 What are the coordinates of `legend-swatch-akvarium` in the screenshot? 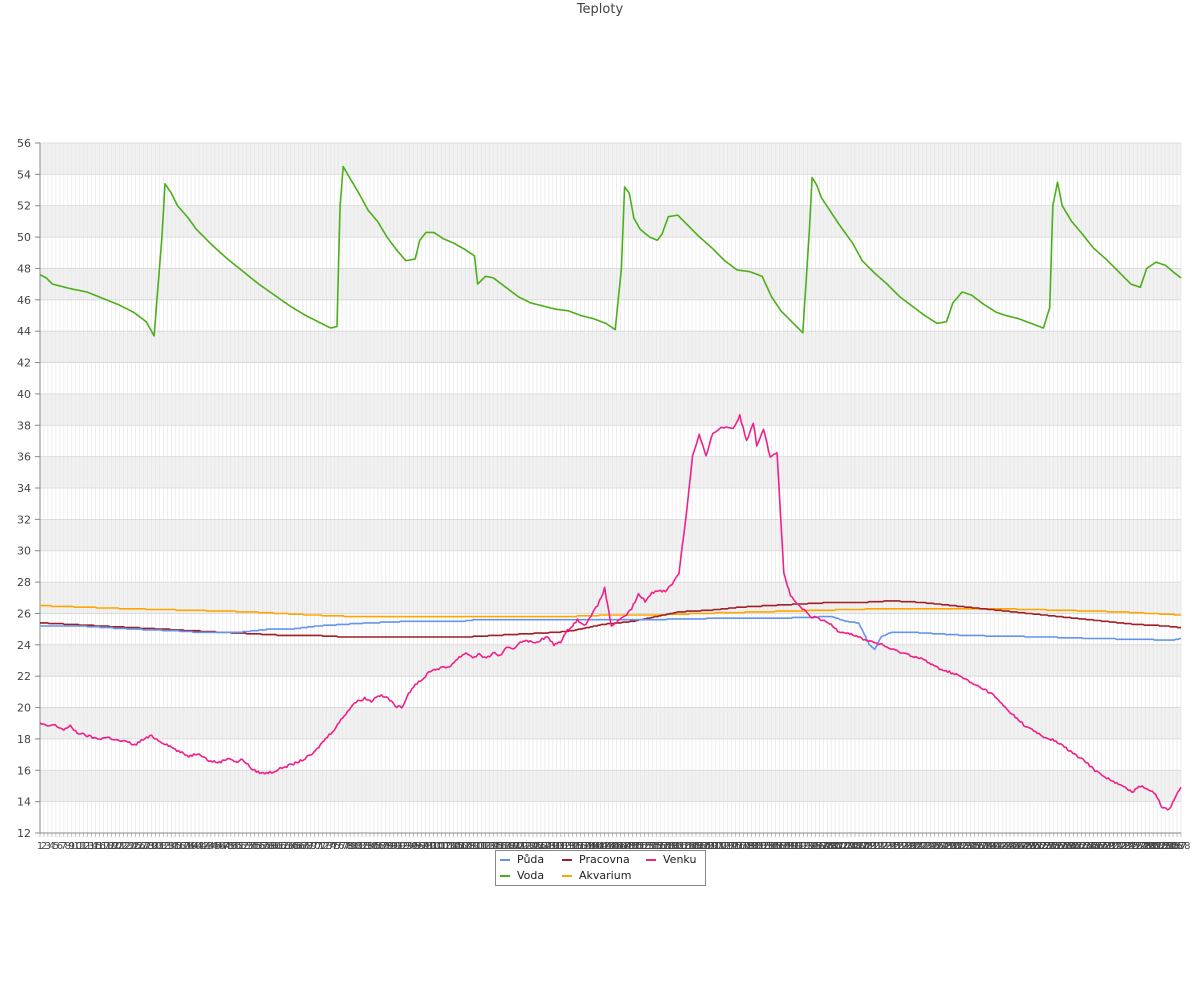 It's located at (567, 875).